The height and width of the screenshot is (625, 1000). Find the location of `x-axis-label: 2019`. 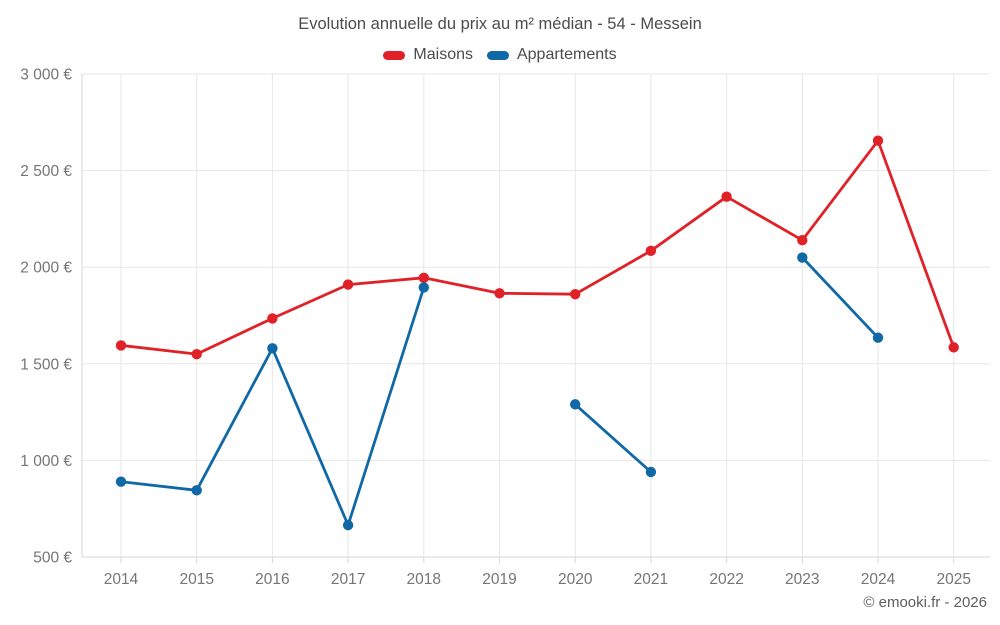

x-axis-label: 2019 is located at coordinates (499, 579).